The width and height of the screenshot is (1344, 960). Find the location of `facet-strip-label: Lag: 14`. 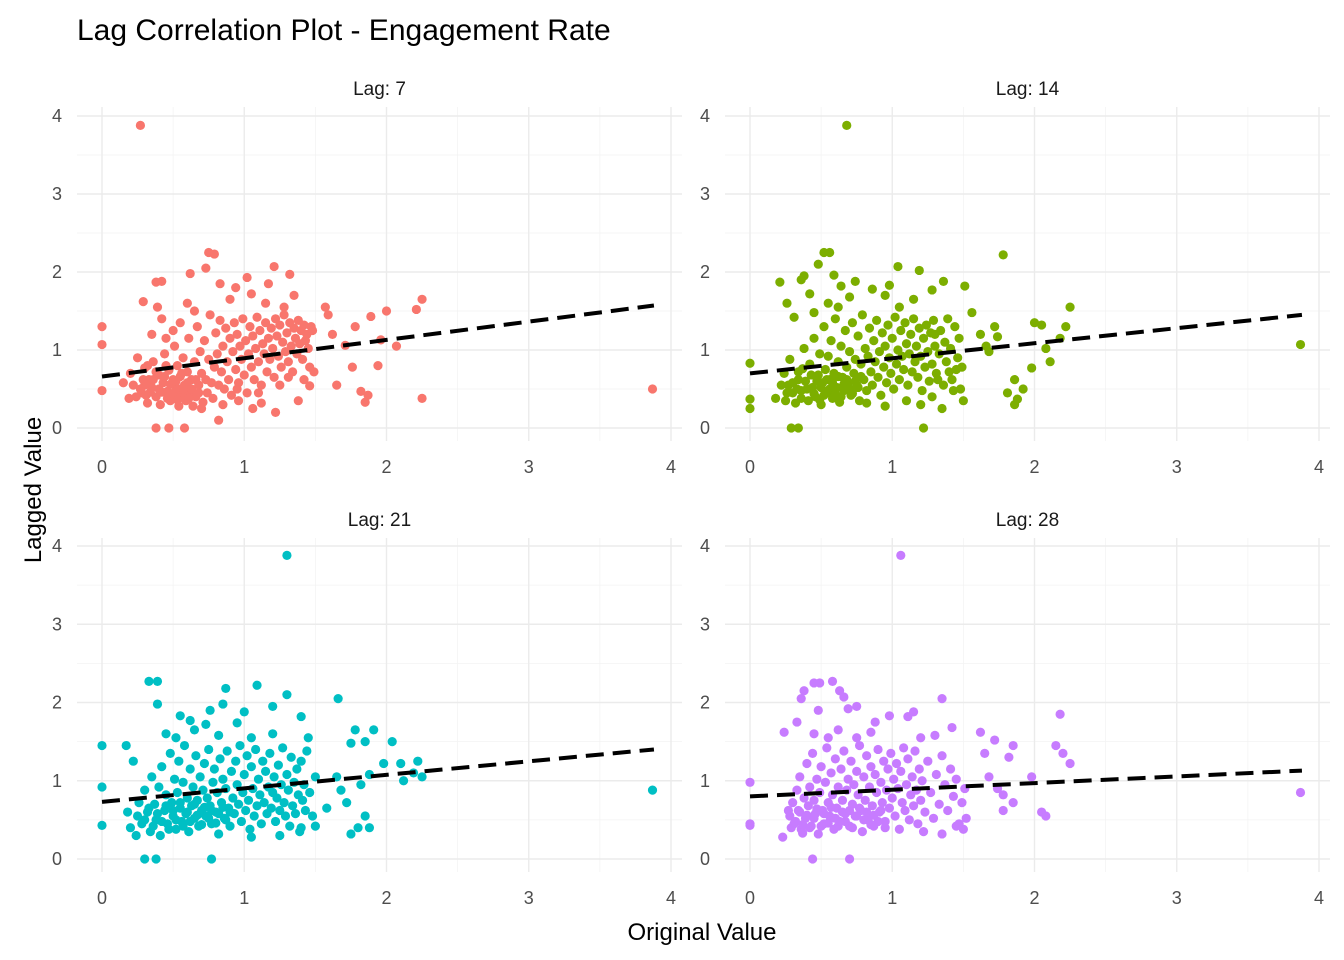

facet-strip-label: Lag: 14 is located at coordinates (1028, 89).